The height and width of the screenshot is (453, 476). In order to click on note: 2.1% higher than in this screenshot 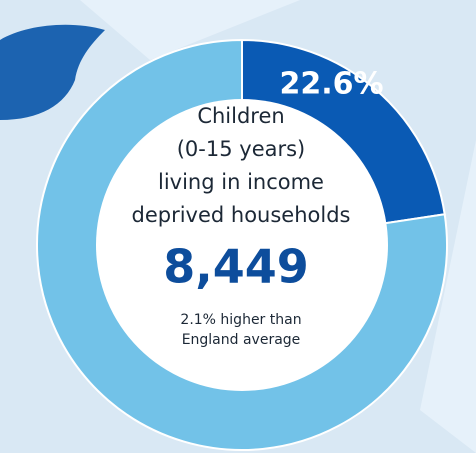, I will do `click(240, 320)`.